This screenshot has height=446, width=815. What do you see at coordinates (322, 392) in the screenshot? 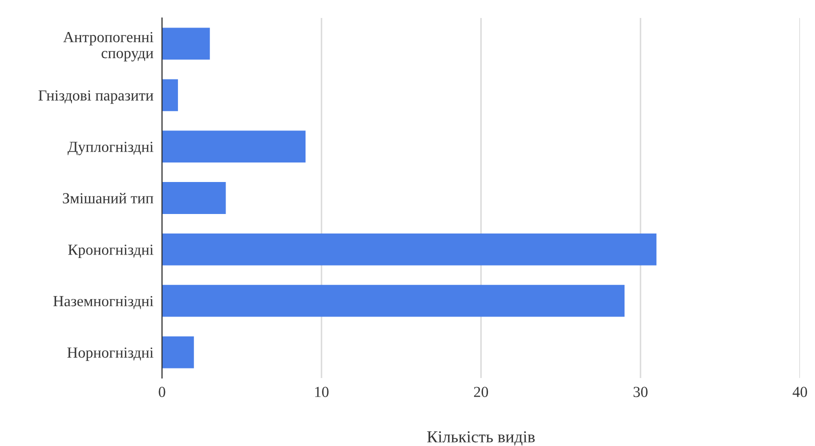
I see `x-tick-label: 10` at bounding box center [322, 392].